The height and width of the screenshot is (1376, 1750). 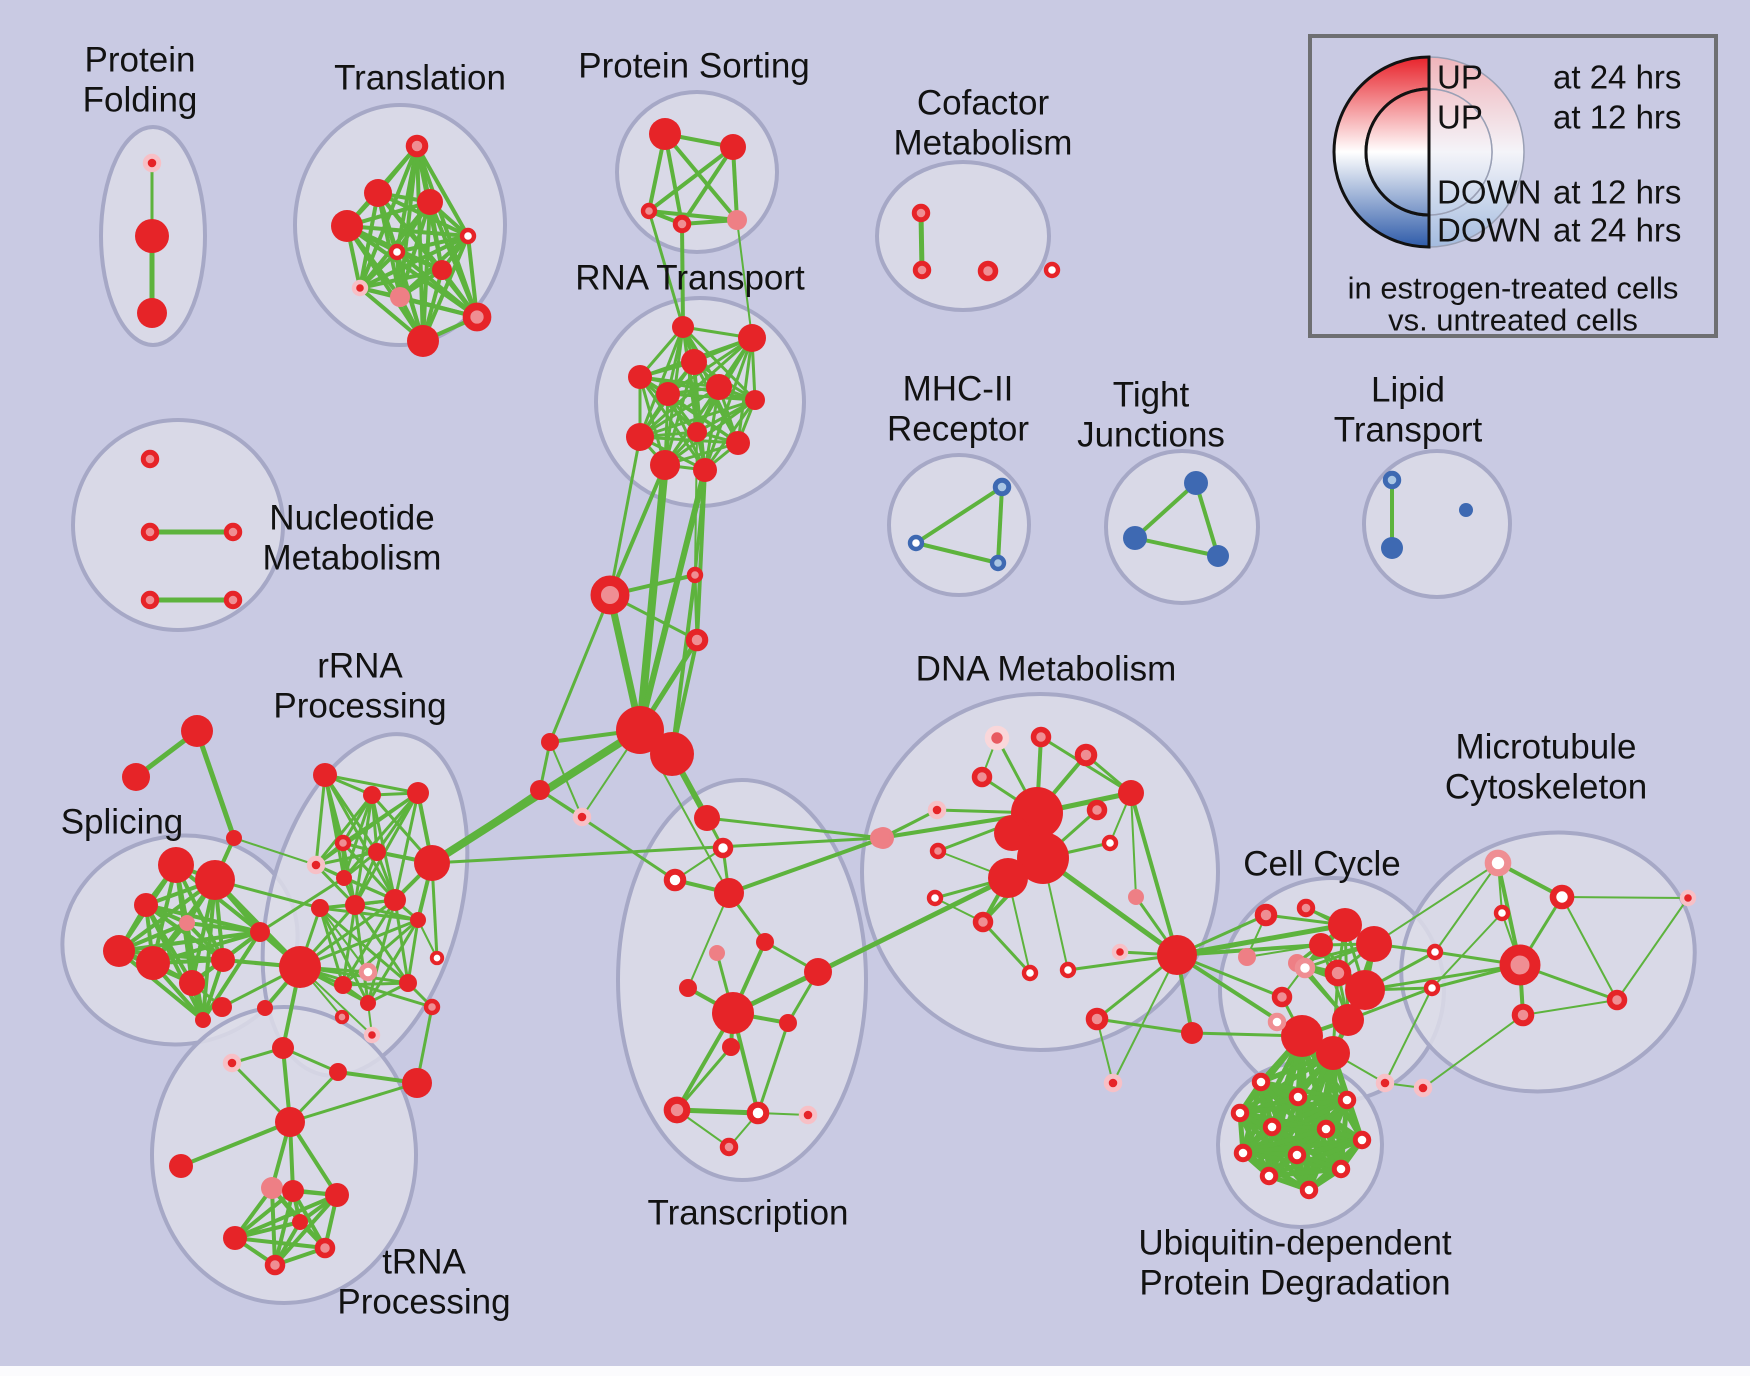 What do you see at coordinates (420, 78) in the screenshot?
I see `cluster-label-translation: Translation` at bounding box center [420, 78].